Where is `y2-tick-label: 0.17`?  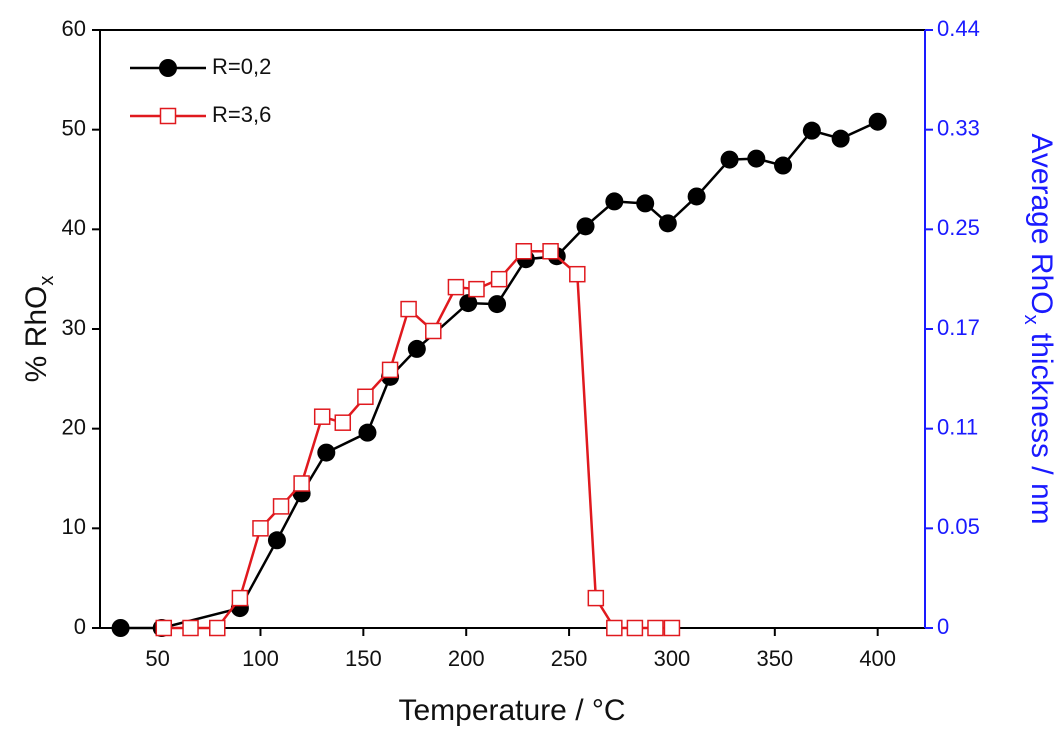
y2-tick-label: 0.17 is located at coordinates (958, 327).